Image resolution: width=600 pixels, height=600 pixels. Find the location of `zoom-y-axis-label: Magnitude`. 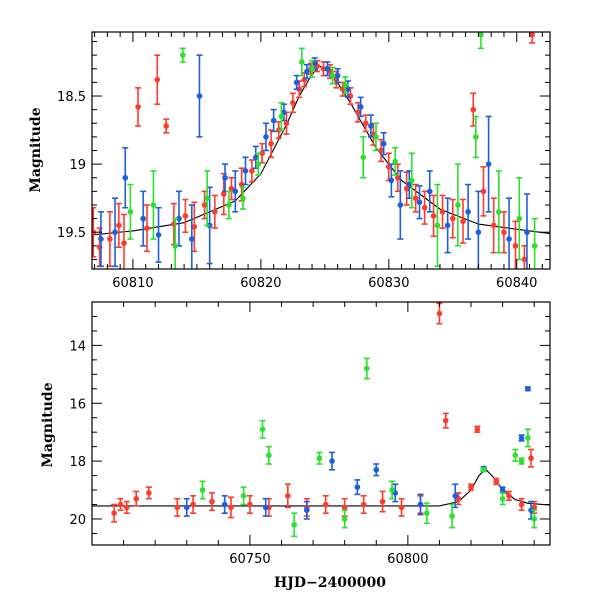

zoom-y-axis-label: Magnitude is located at coordinates (36, 149).